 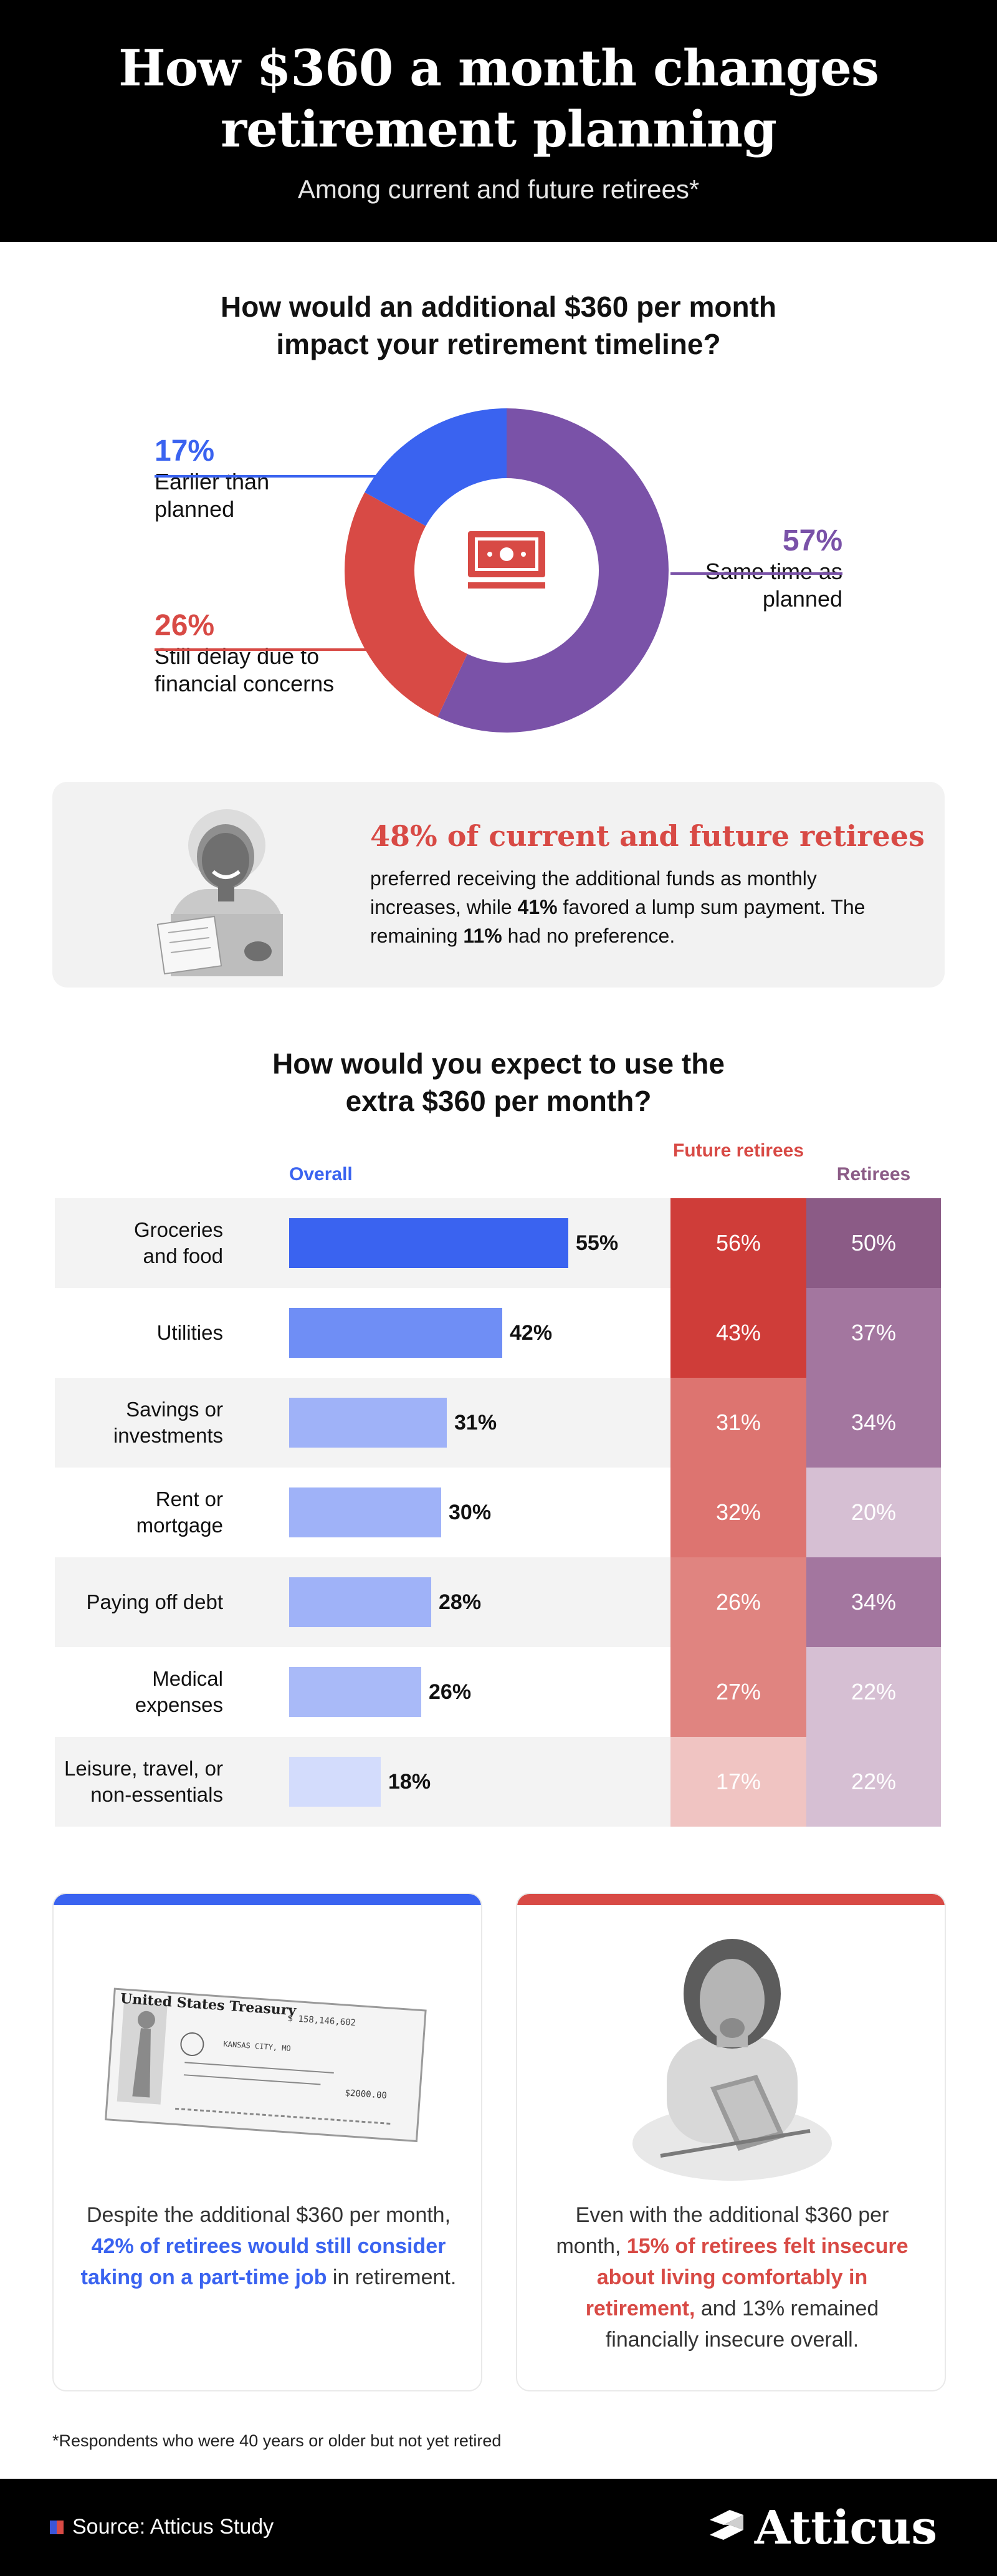 I want to click on cell-future-retirees: 32%, so click(x=738, y=1512).